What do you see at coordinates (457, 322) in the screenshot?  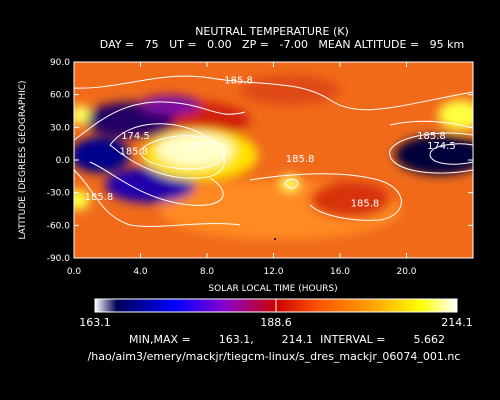 I see `colorbar-max-label: 214.1` at bounding box center [457, 322].